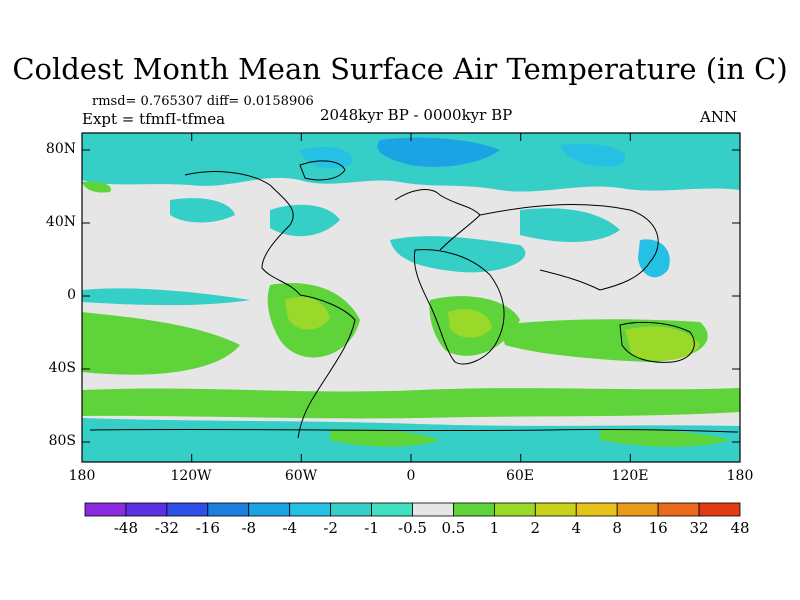 The width and height of the screenshot is (800, 600). Describe the element at coordinates (126, 528) in the screenshot. I see `colorbar-label: -48` at that location.